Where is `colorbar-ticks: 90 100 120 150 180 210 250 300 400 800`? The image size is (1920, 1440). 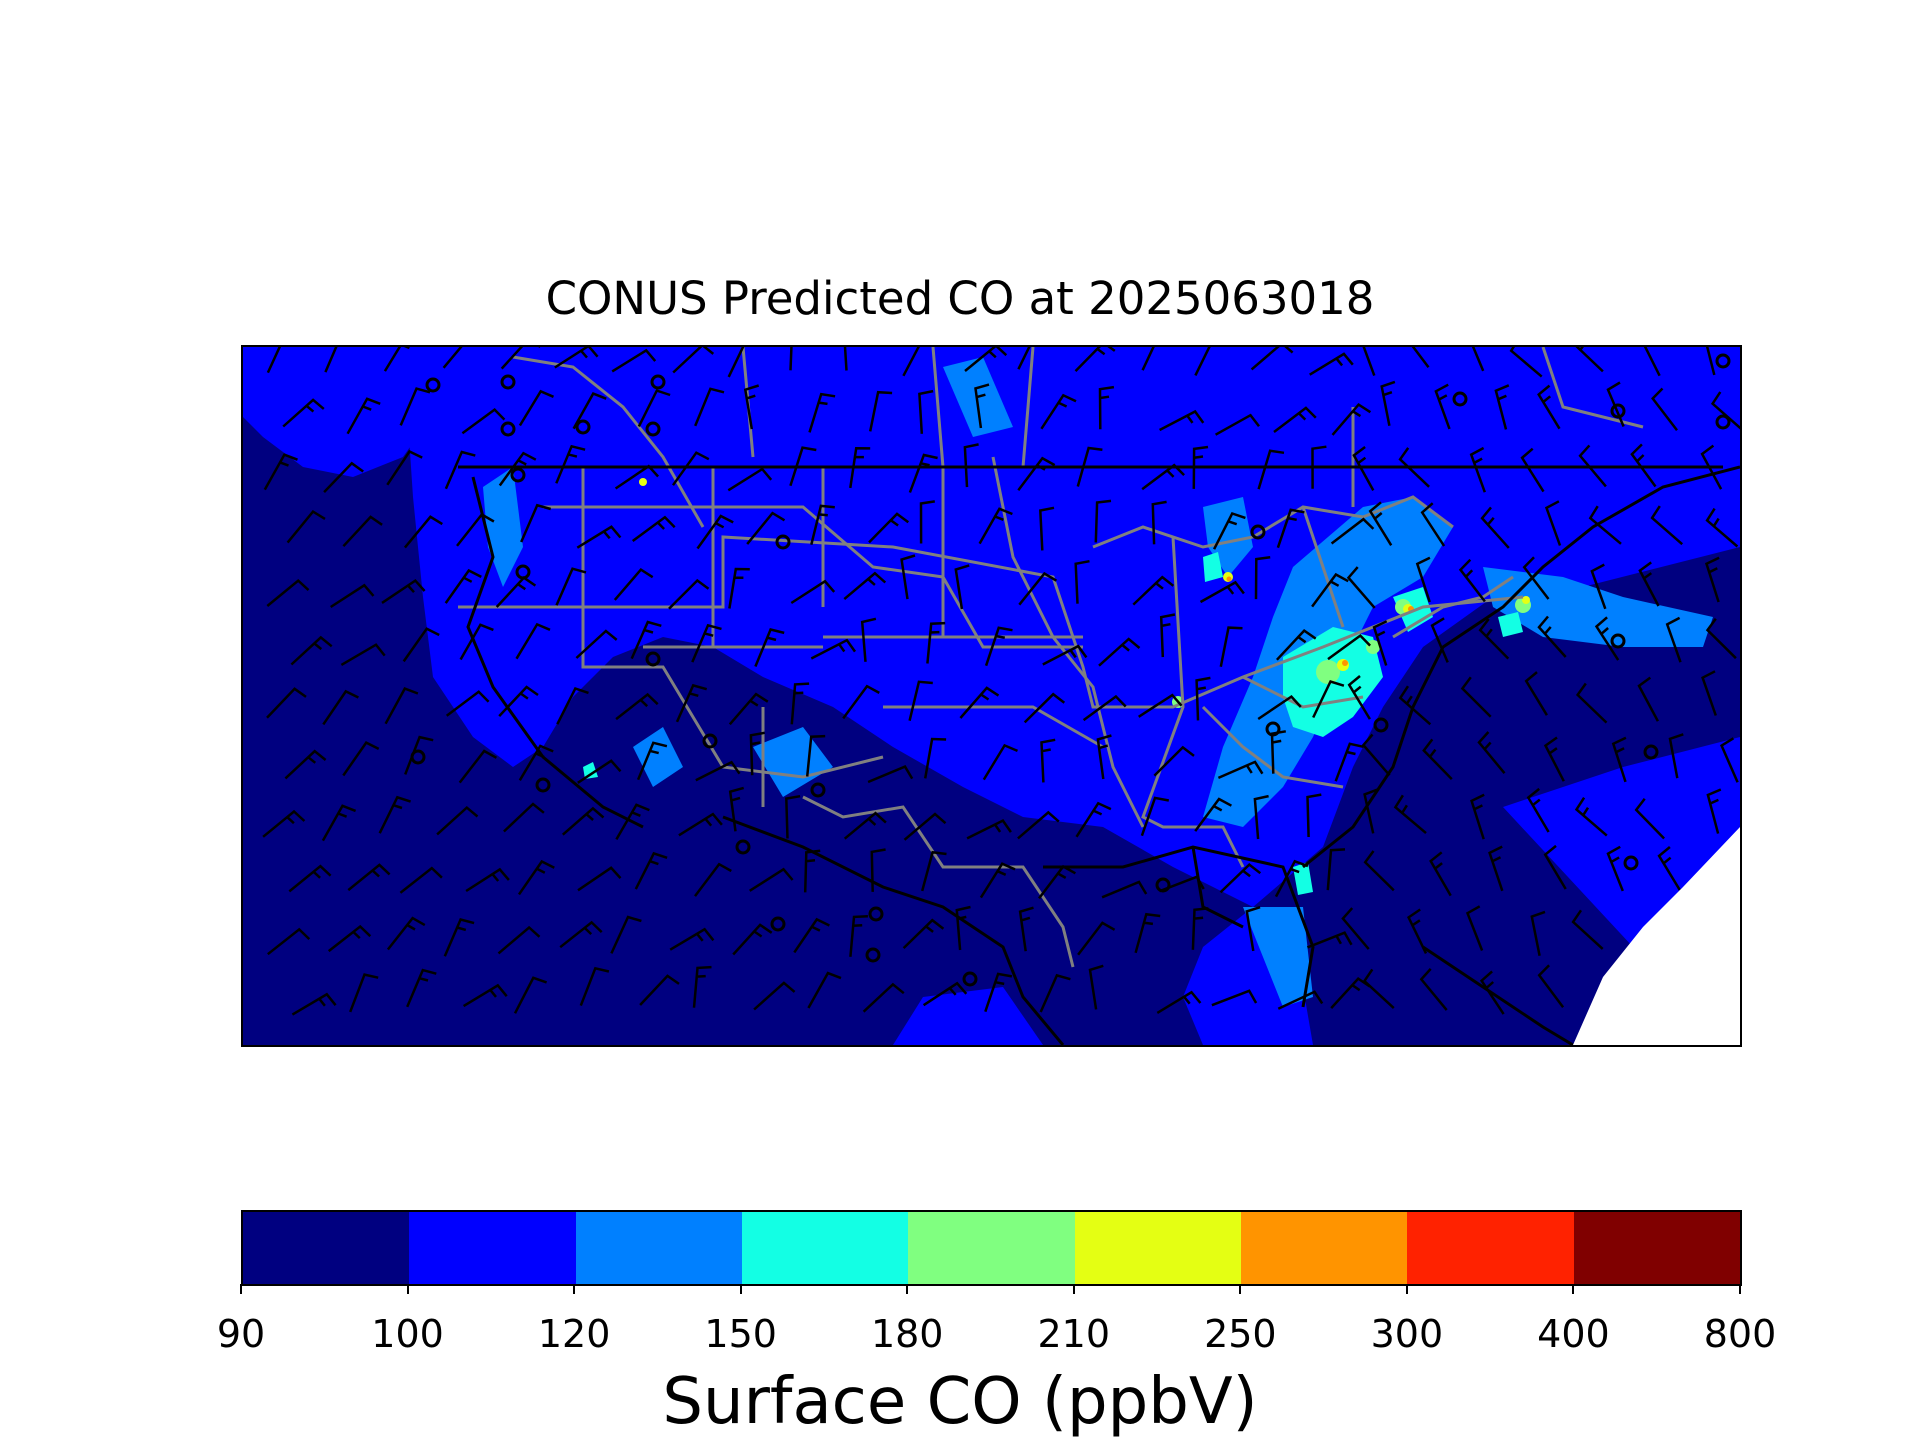 colorbar-ticks: 90 100 120 150 180 210 250 300 400 800 is located at coordinates (960, 1320).